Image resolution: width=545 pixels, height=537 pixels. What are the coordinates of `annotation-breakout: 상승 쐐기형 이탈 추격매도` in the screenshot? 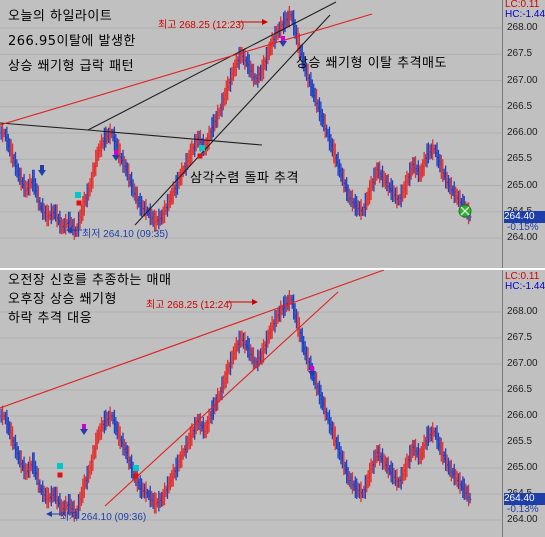 It's located at (371, 63).